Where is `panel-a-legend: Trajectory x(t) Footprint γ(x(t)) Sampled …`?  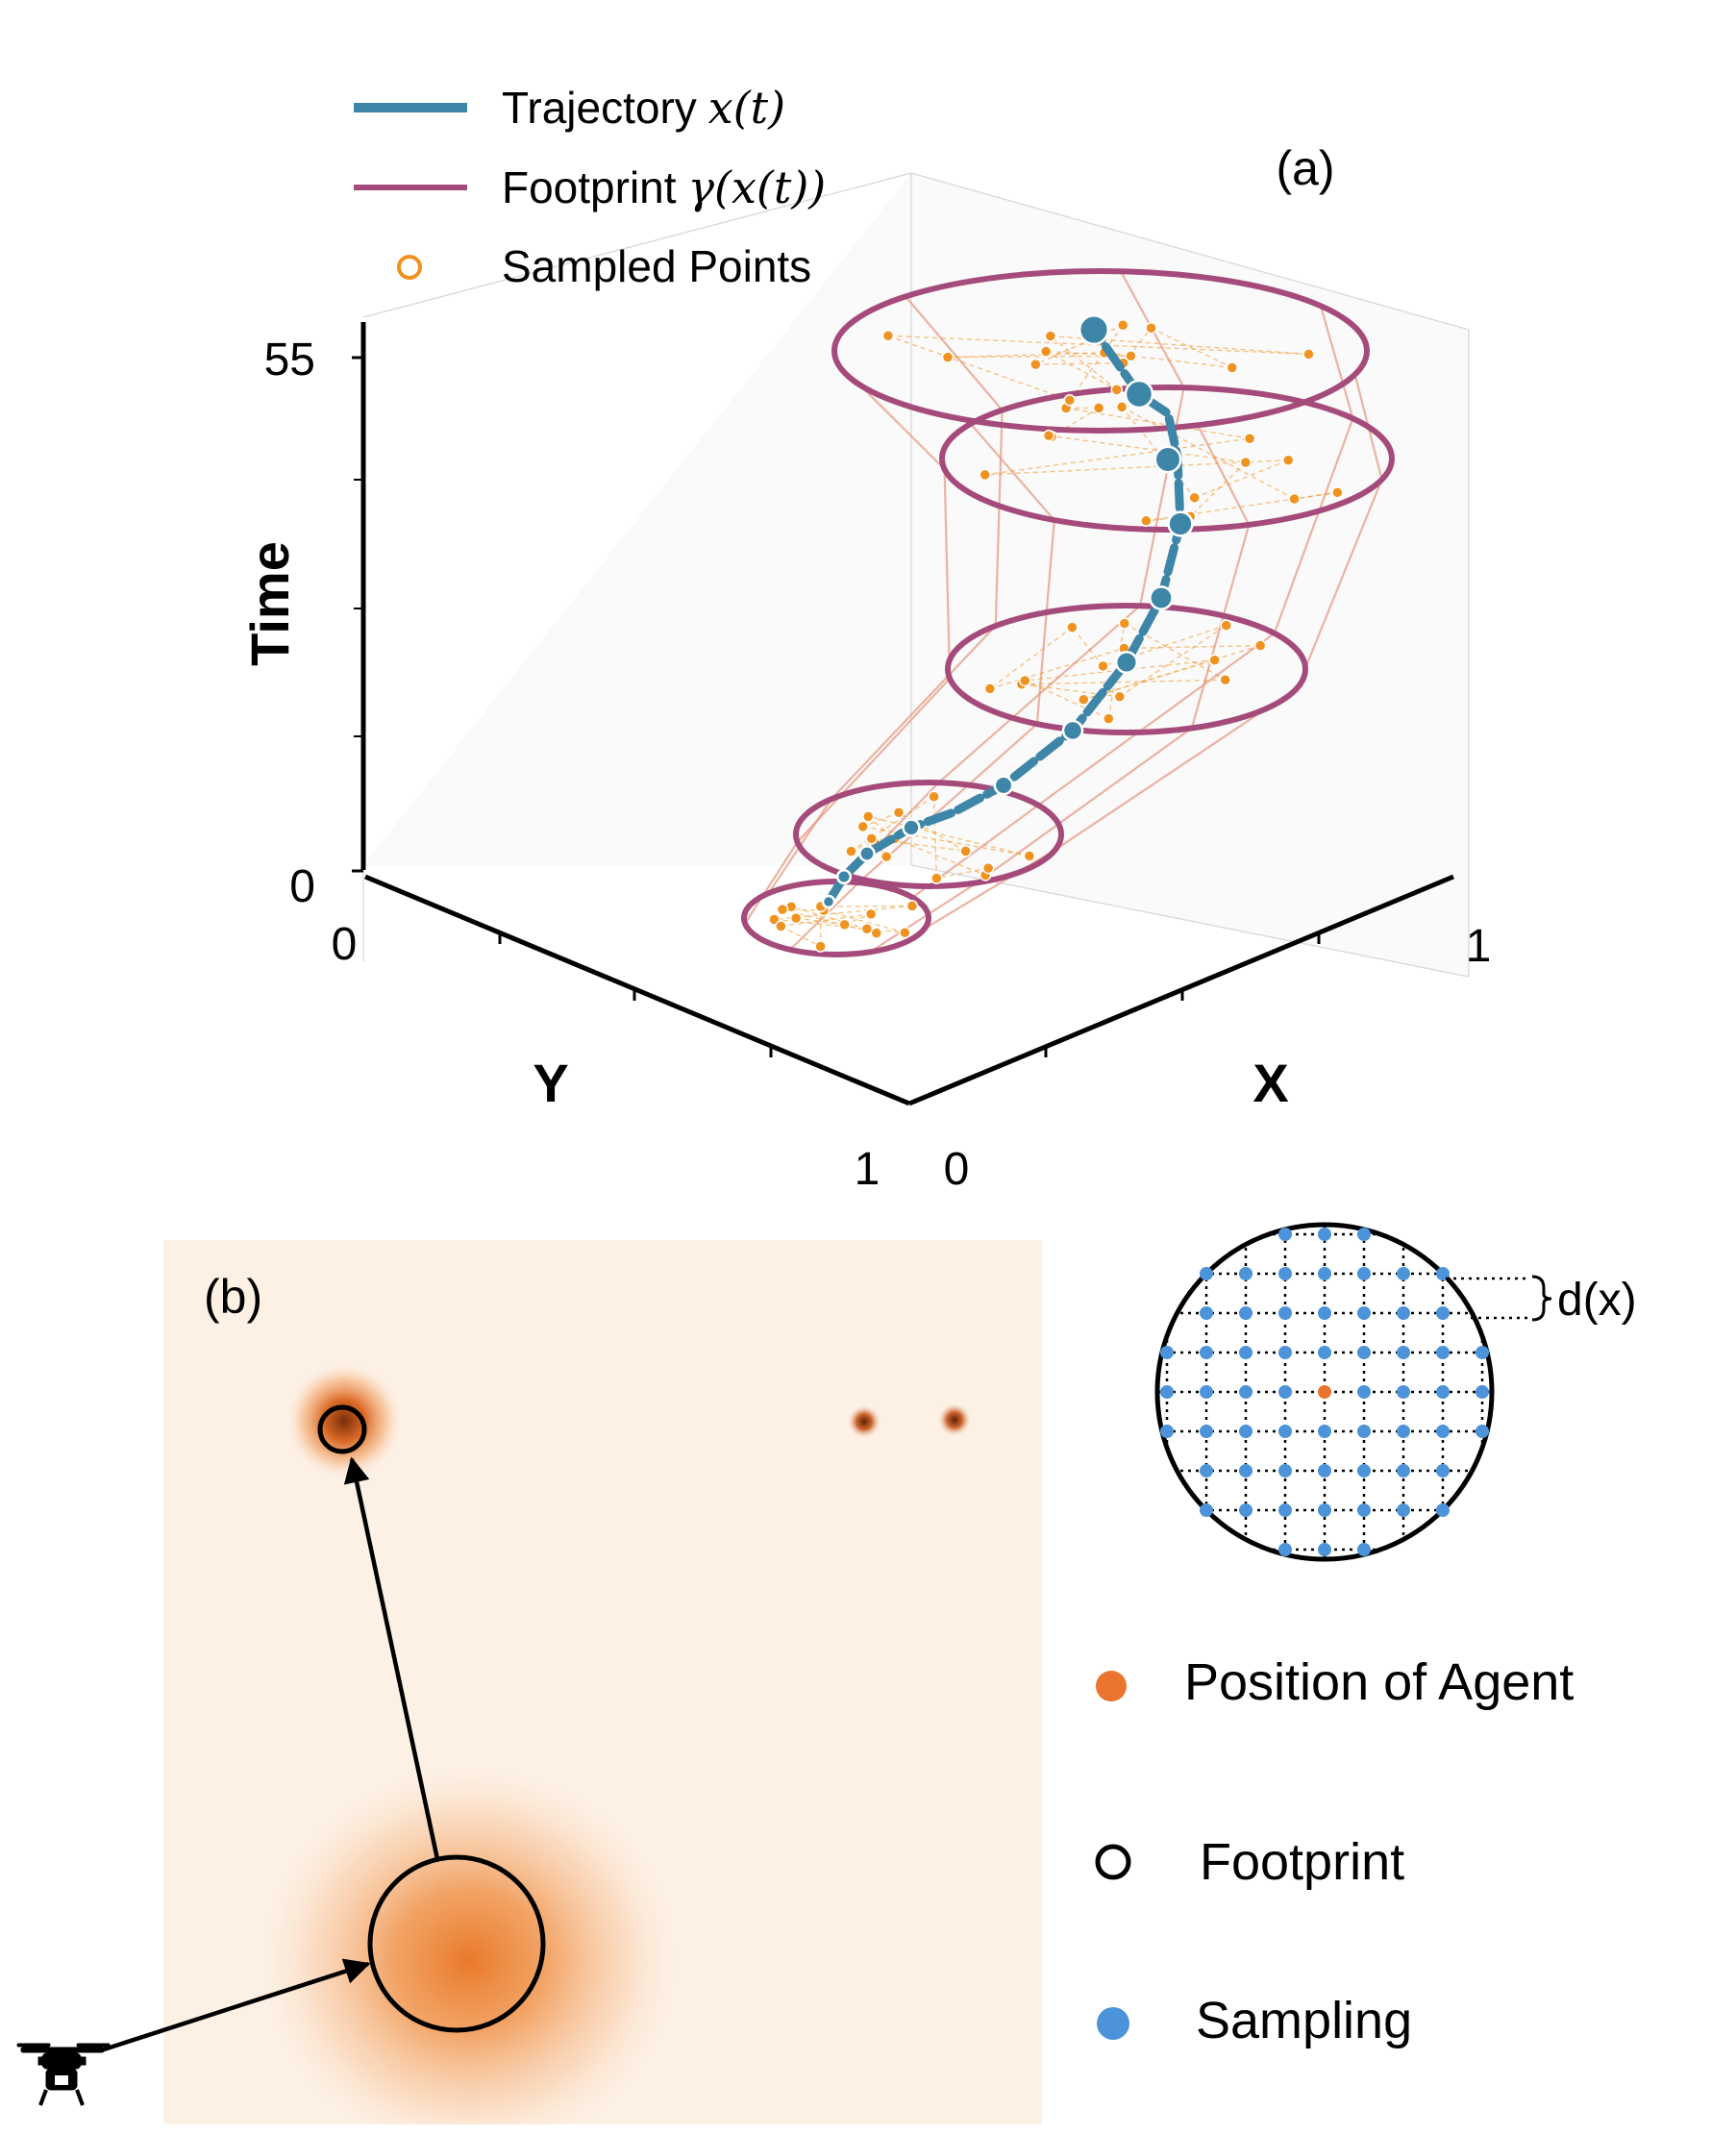
panel-a-legend: Trajectory x(t) Footprint γ(x(t)) Sampled … is located at coordinates (590, 186).